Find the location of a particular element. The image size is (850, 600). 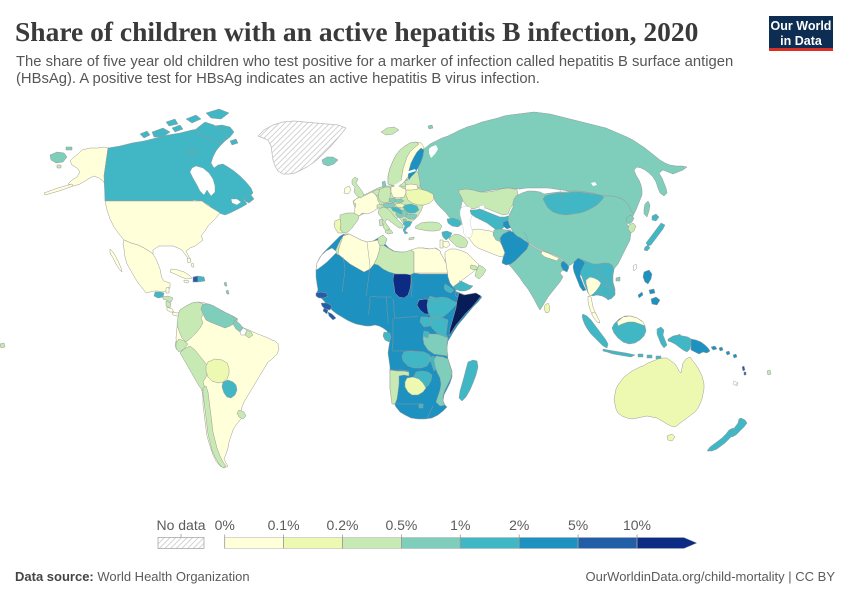

svg-text: 5% is located at coordinates (578, 525).